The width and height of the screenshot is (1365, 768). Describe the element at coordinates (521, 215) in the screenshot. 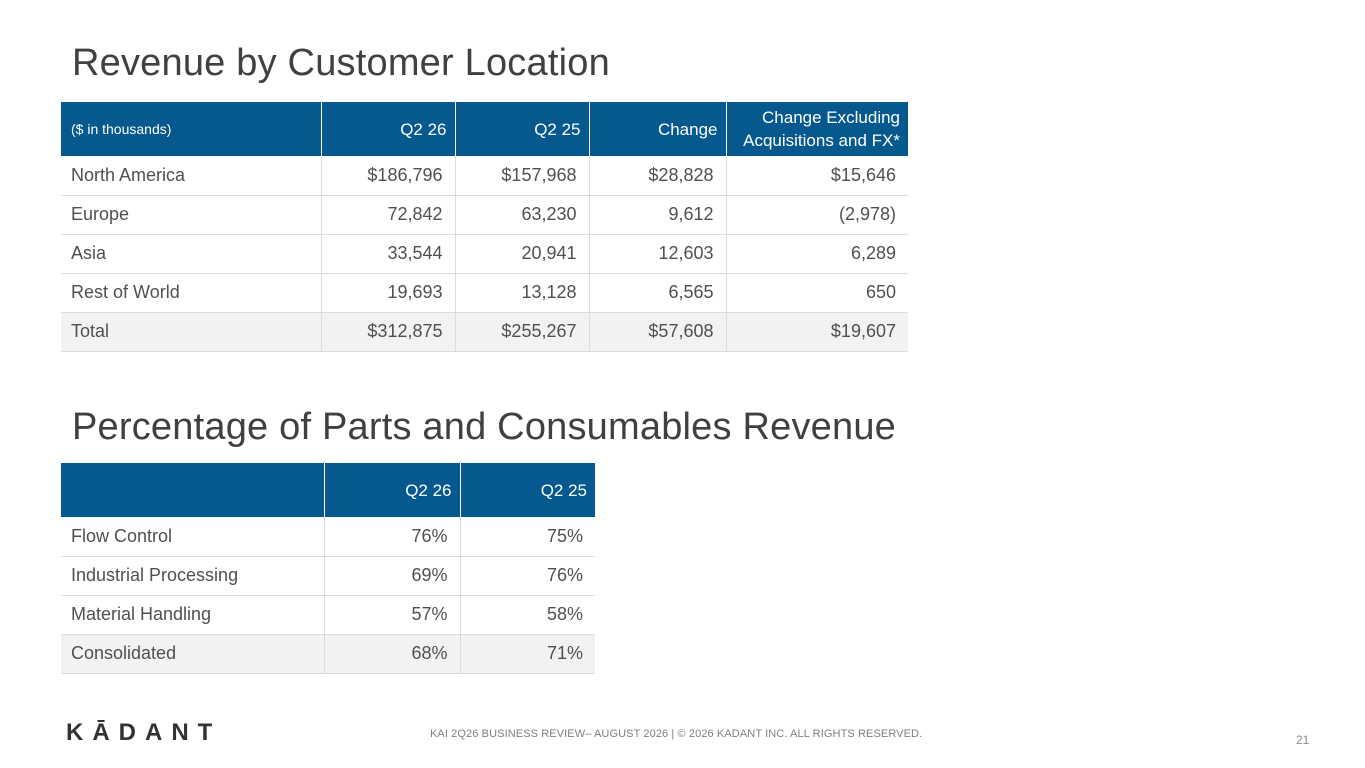

I see `cell-value: 63,230` at that location.